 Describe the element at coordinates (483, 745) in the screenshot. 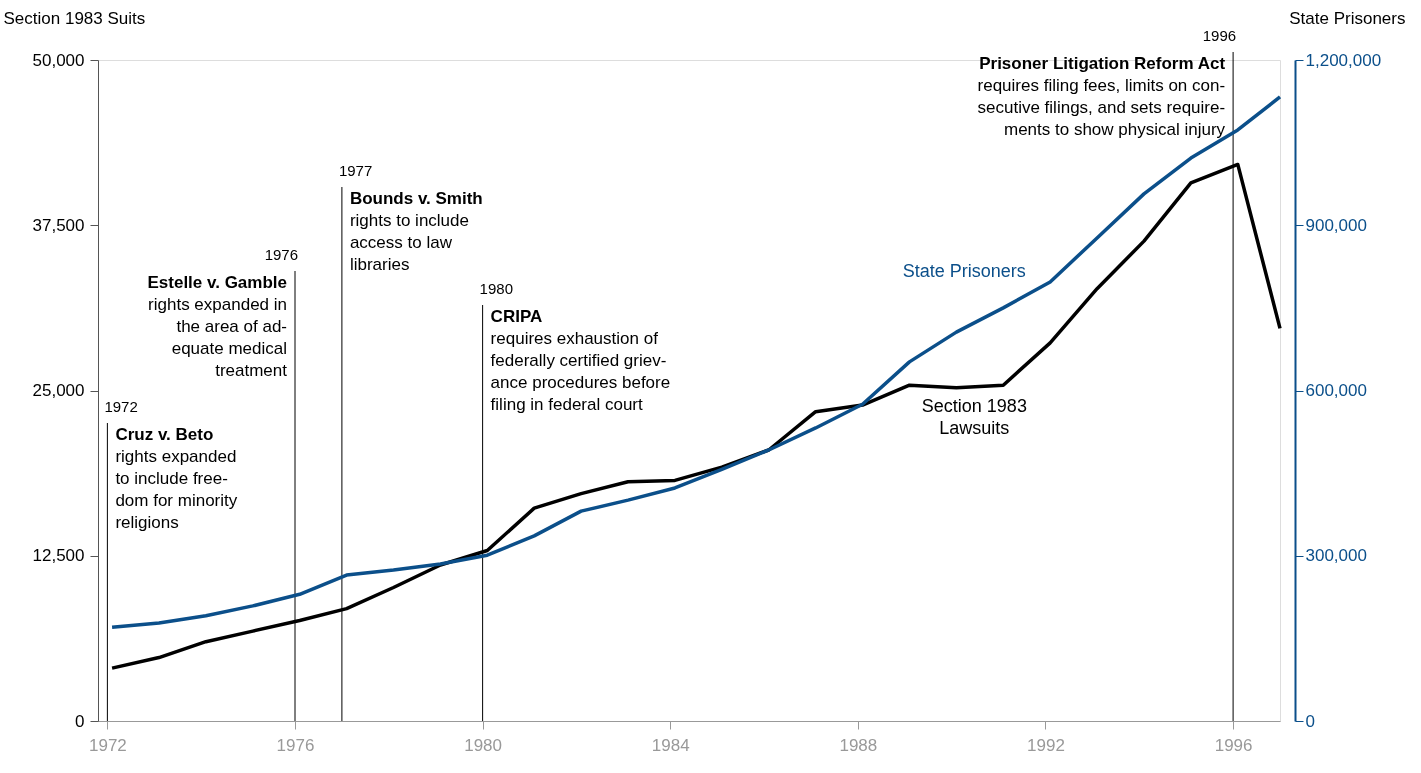

I see `x-tick-label: 1980` at that location.